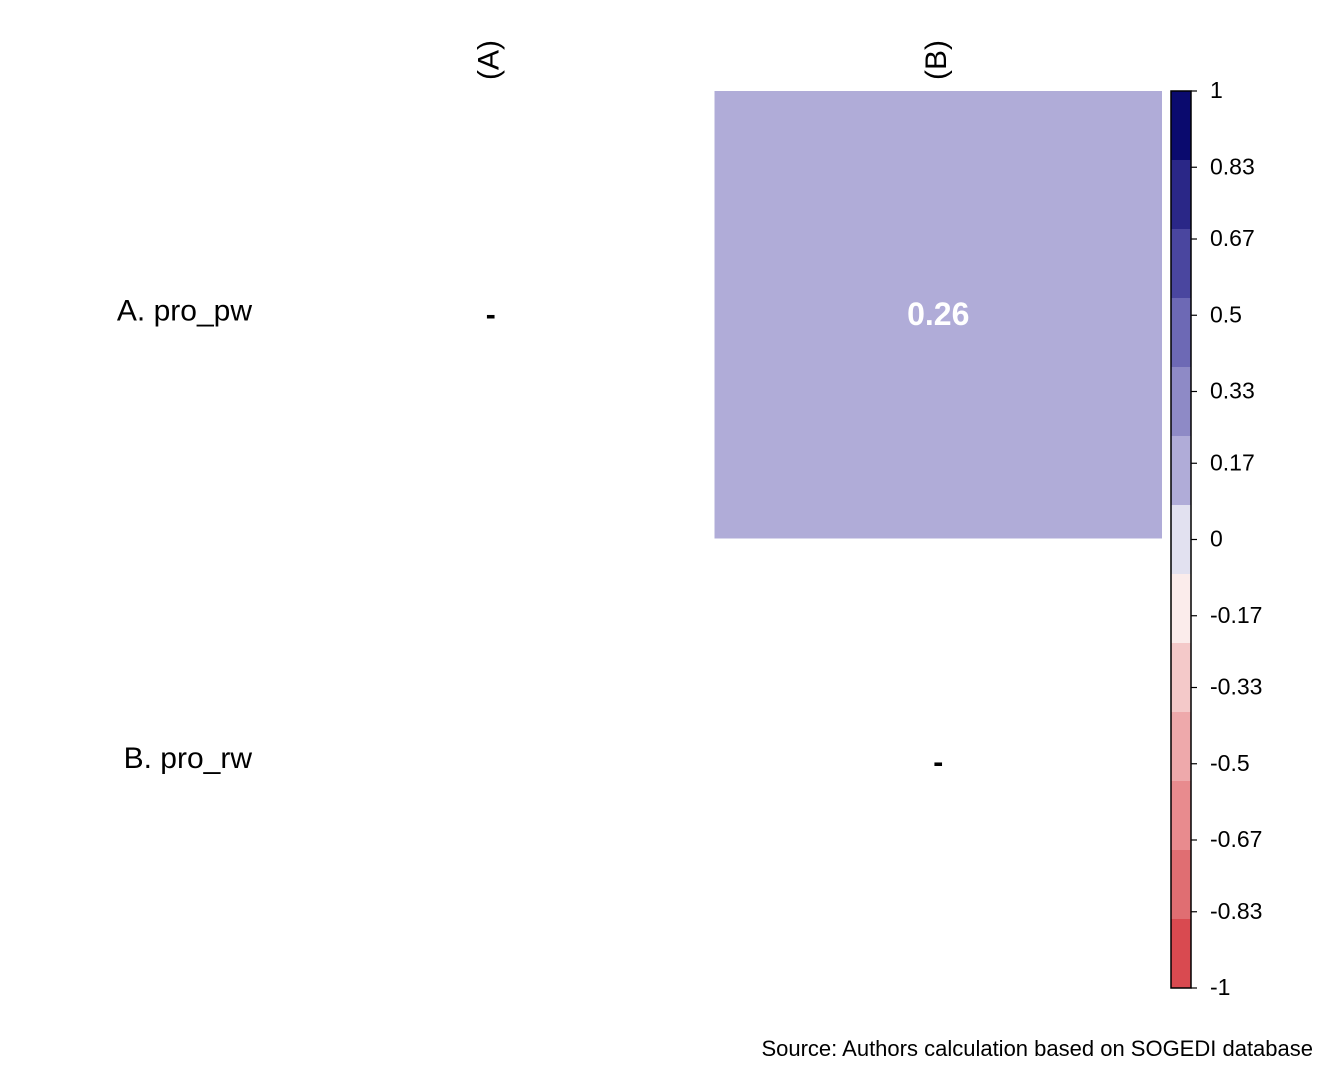 The height and width of the screenshot is (1080, 1344). I want to click on colorbar-tick-label: 0, so click(1216, 539).